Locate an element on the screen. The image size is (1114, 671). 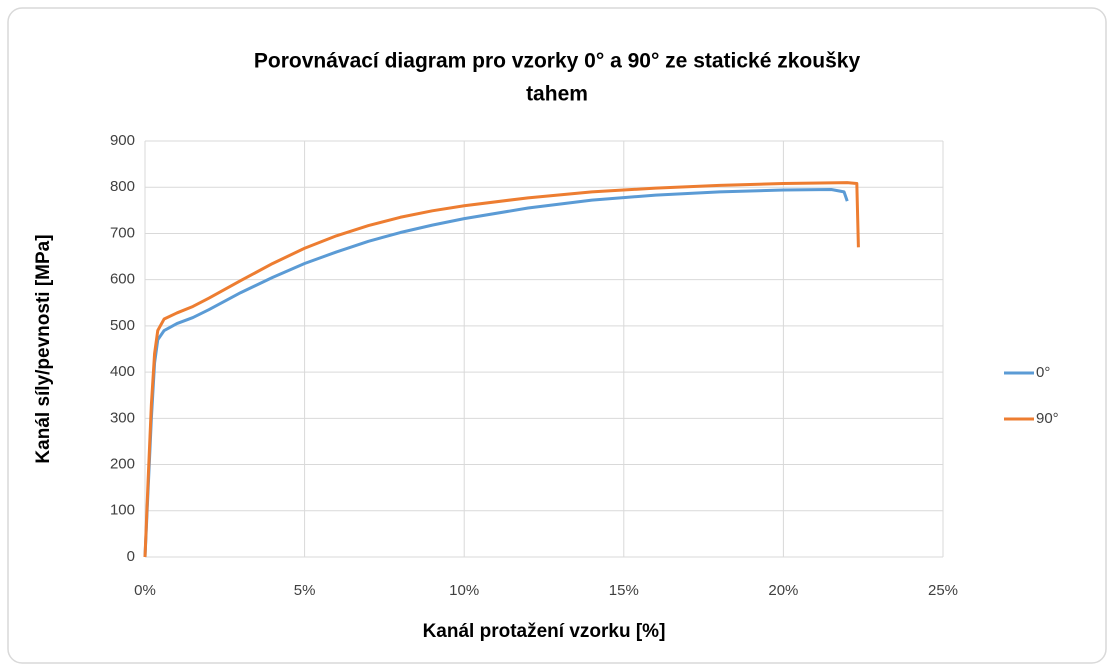
x-tick-label: 15% is located at coordinates (624, 590).